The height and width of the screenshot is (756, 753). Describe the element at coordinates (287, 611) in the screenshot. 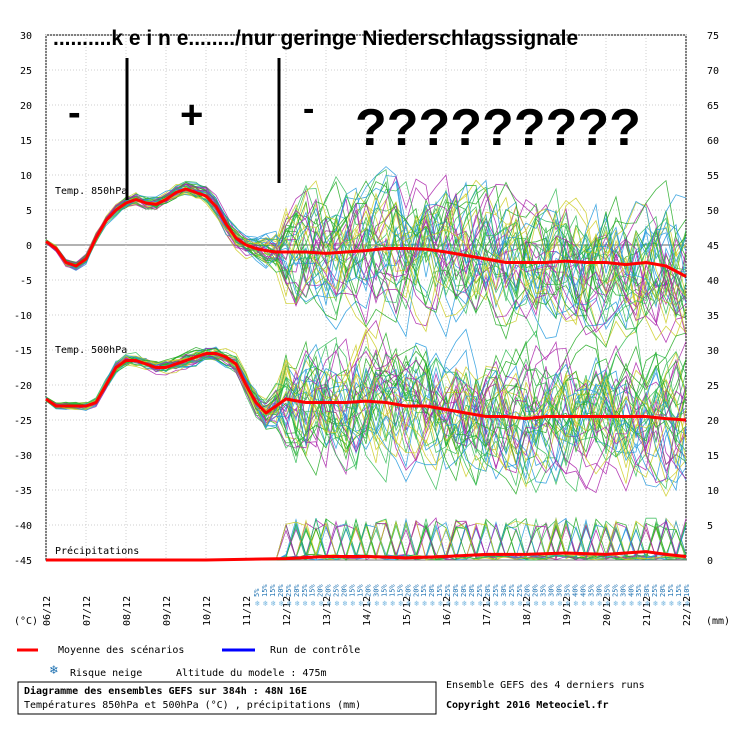

I see `x-tick-label: 12/12` at that location.